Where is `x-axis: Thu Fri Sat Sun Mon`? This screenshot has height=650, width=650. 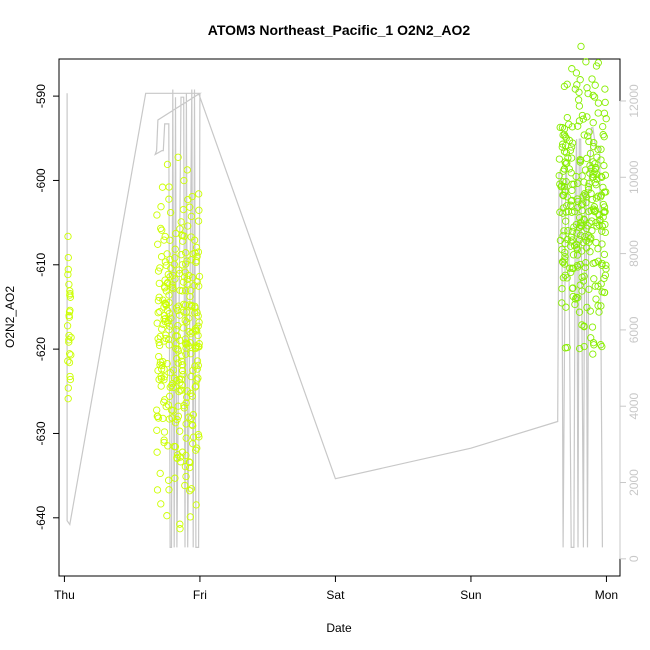 x-axis: Thu Fri Sat Sun Mon is located at coordinates (336, 588).